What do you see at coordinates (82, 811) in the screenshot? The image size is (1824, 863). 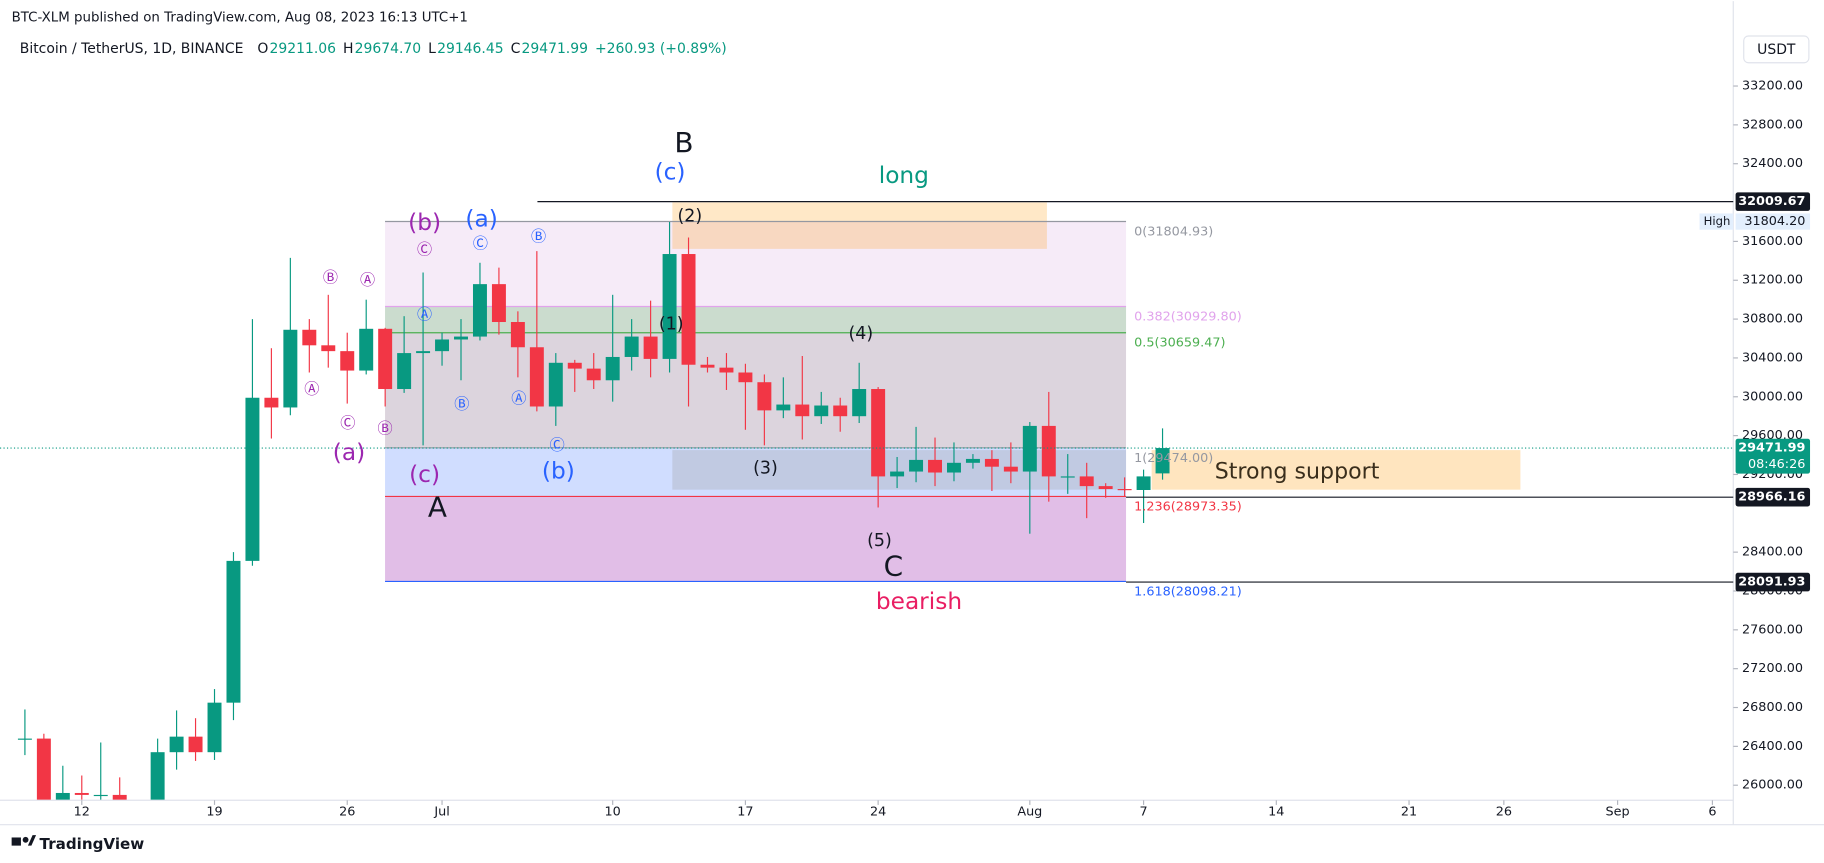 I see `x-tick-label: 12` at bounding box center [82, 811].